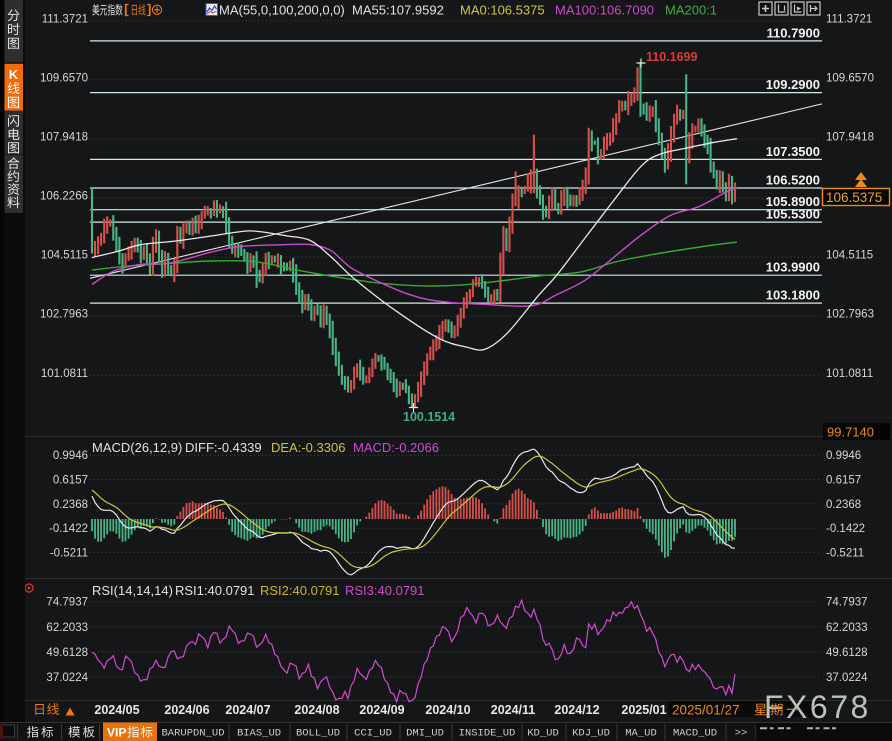 The height and width of the screenshot is (741, 892). I want to click on svg-text: MACD:-0.2066, so click(396, 447).